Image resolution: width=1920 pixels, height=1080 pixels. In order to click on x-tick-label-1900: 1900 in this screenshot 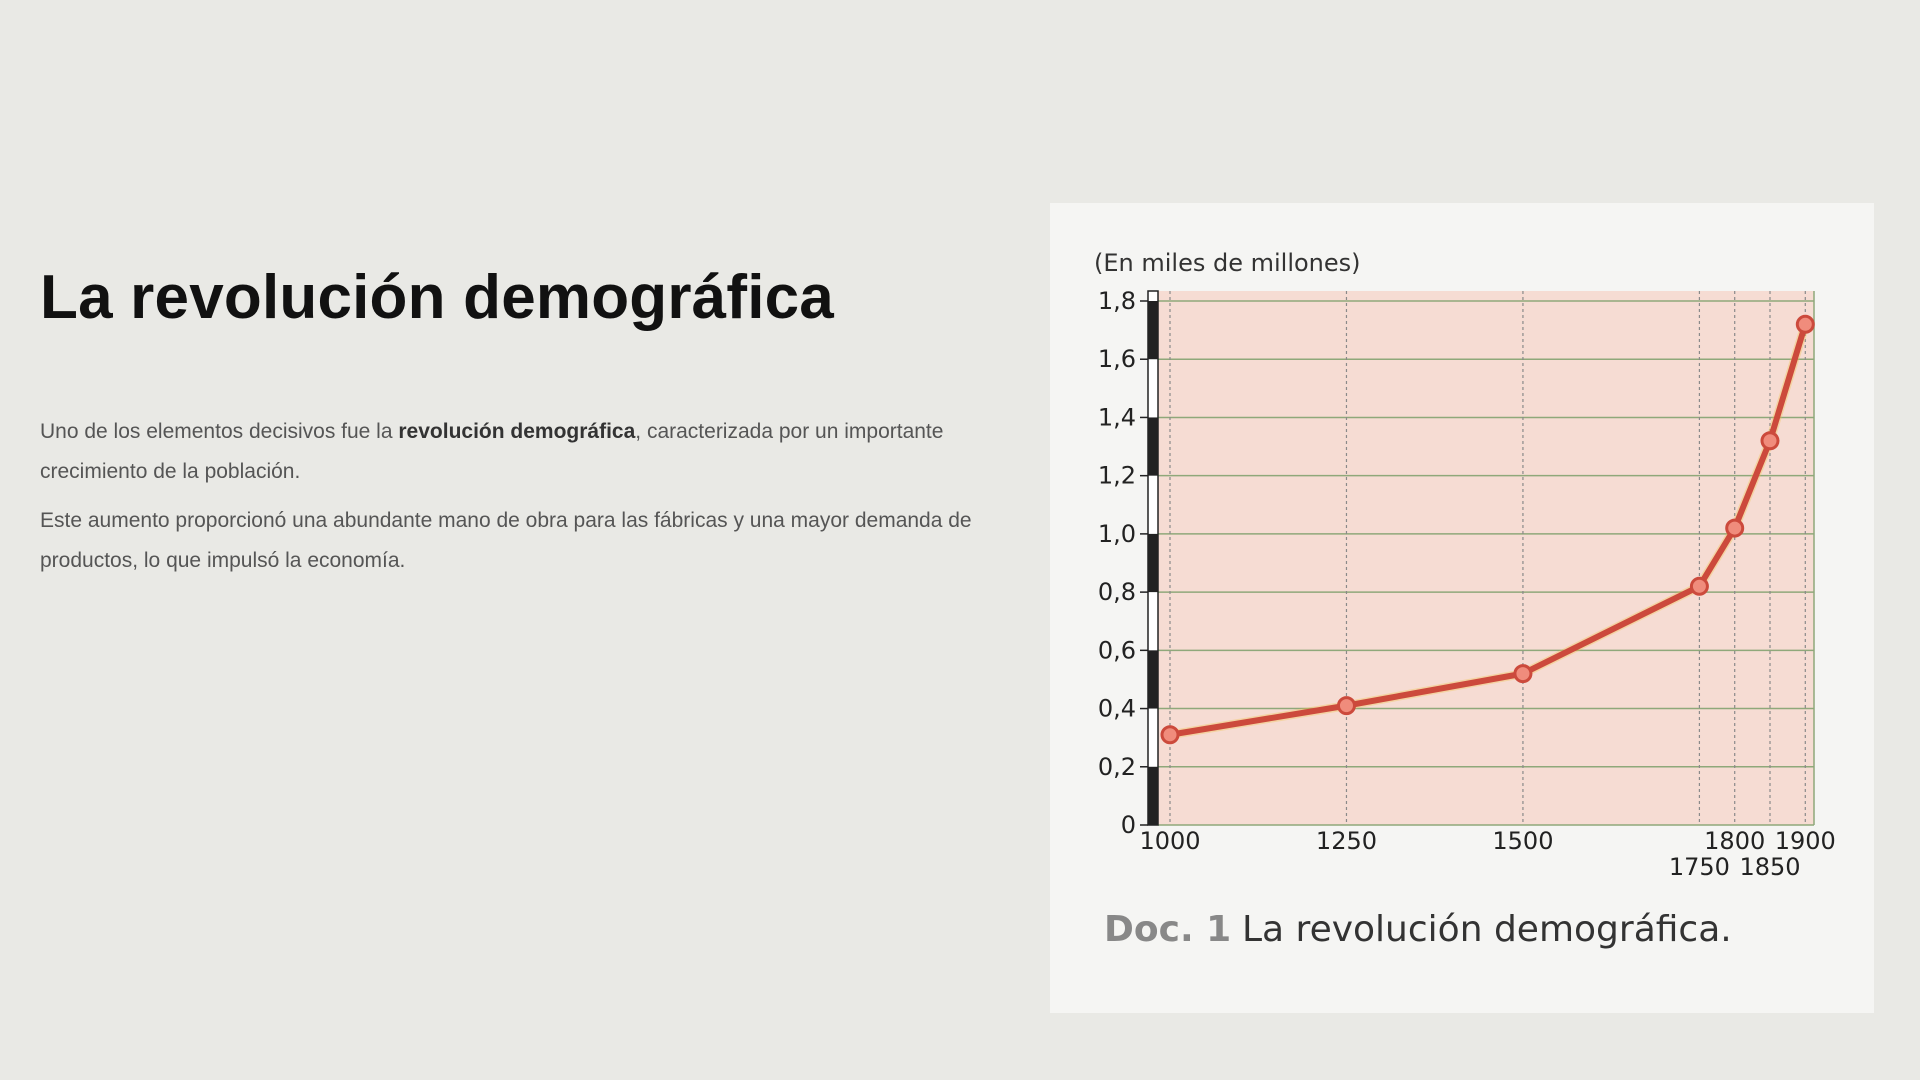, I will do `click(1805, 841)`.